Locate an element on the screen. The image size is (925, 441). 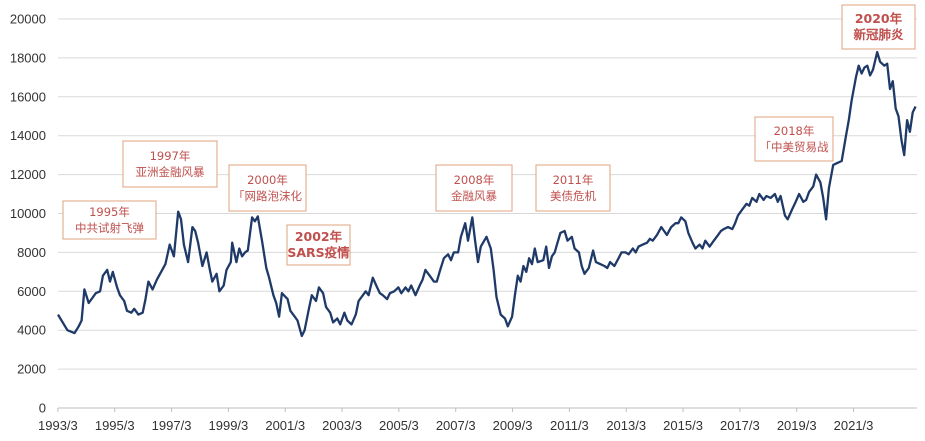
annotation-text: 金融风暴 is located at coordinates (474, 196).